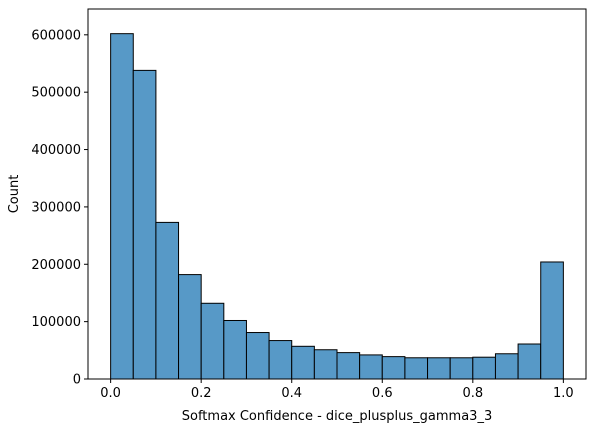 Image resolution: width=597 pixels, height=433 pixels. What do you see at coordinates (382, 393) in the screenshot?
I see `x-tick-label: 0.6` at bounding box center [382, 393].